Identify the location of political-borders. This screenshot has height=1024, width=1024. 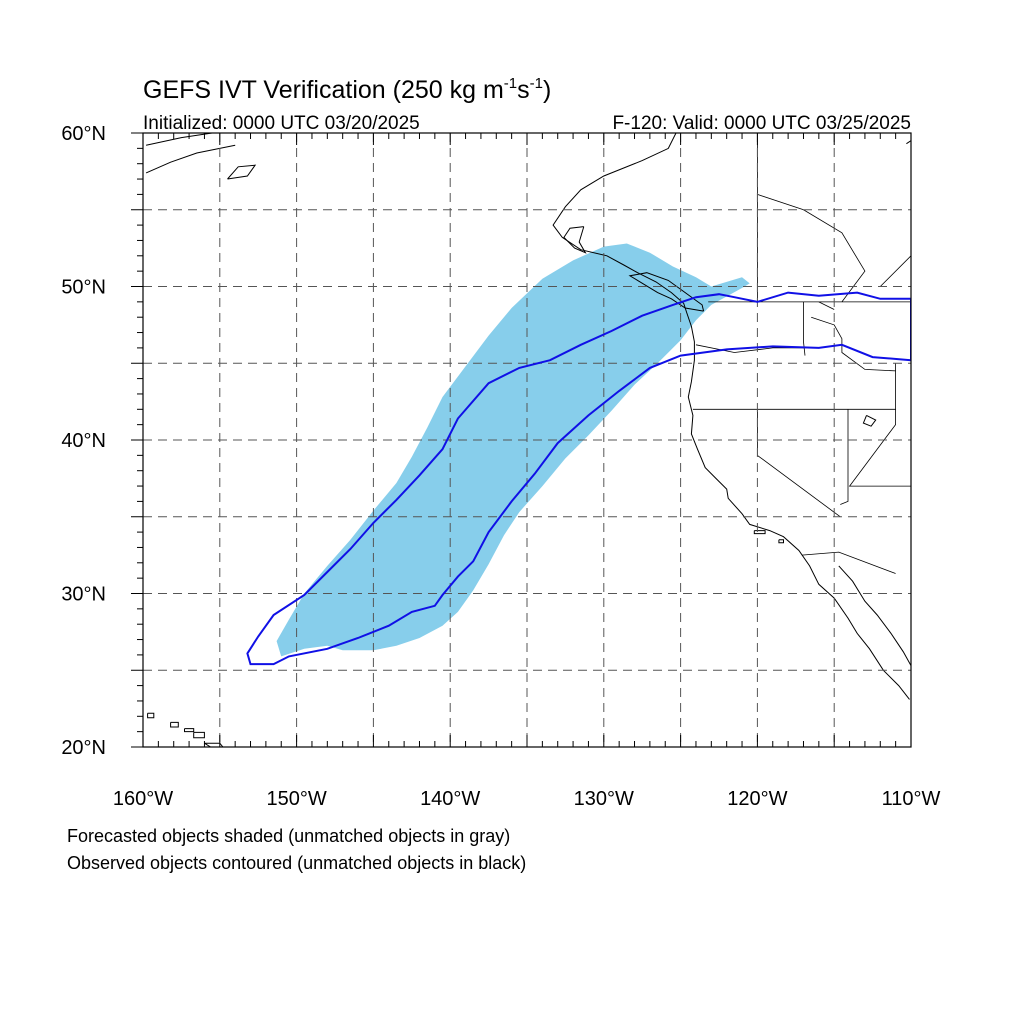
(801, 353).